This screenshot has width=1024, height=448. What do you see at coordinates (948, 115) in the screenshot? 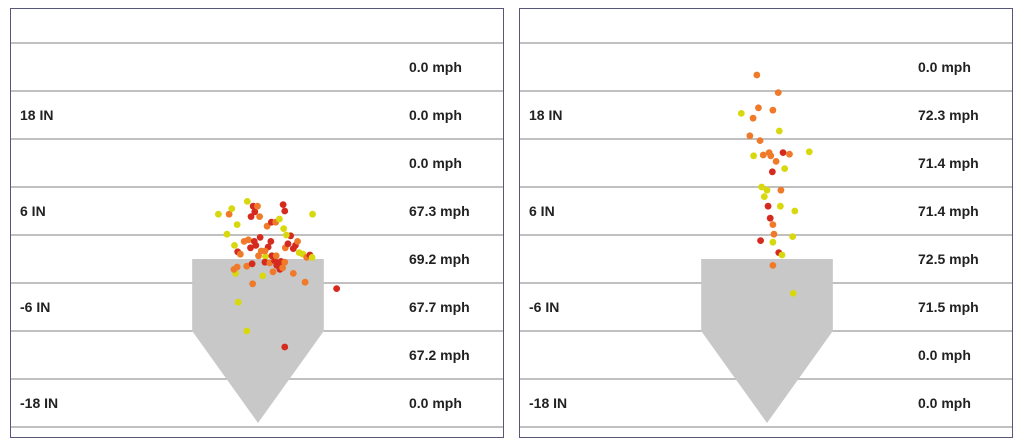
I see `speed-label: 72.3 mph` at bounding box center [948, 115].